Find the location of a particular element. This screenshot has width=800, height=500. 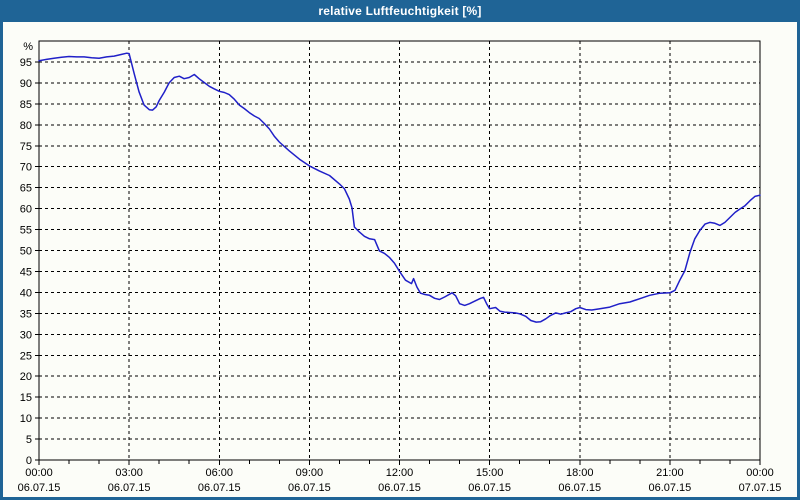

svg-text: 70 is located at coordinates (26, 168).